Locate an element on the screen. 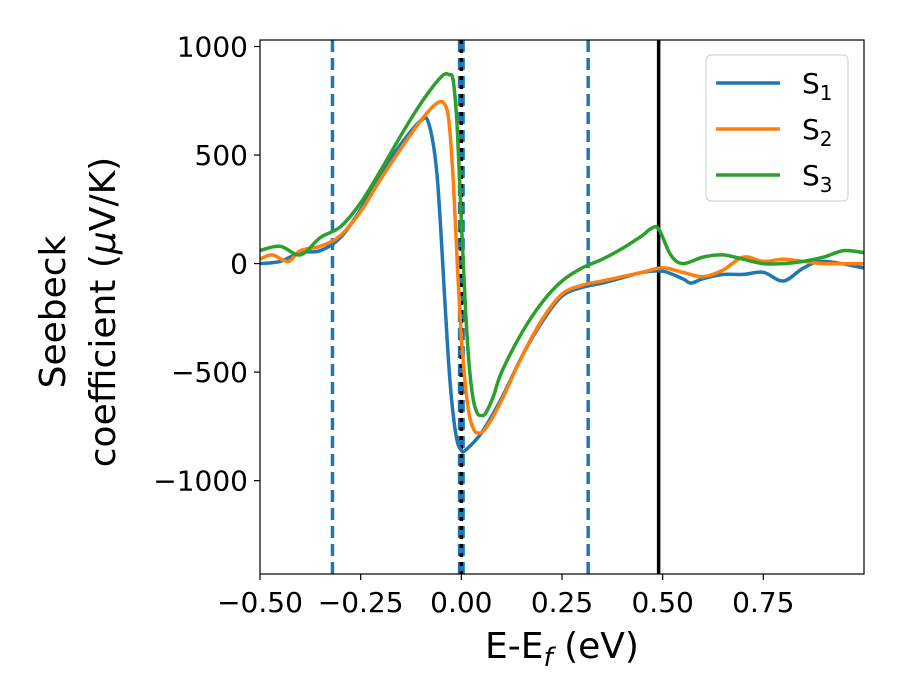  legend-label-2: S2 is located at coordinates (817, 132).